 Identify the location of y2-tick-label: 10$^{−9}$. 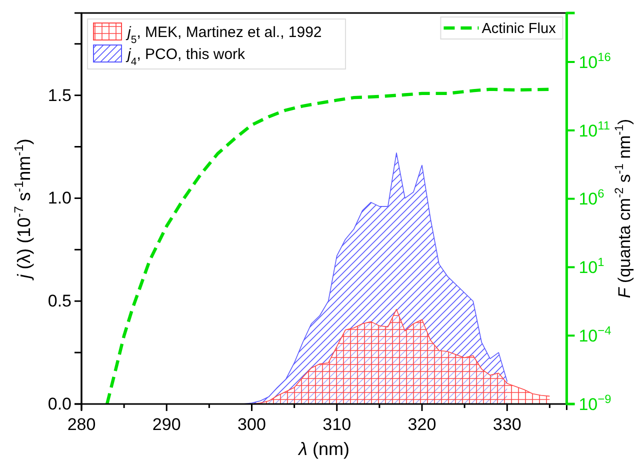
(595, 403).